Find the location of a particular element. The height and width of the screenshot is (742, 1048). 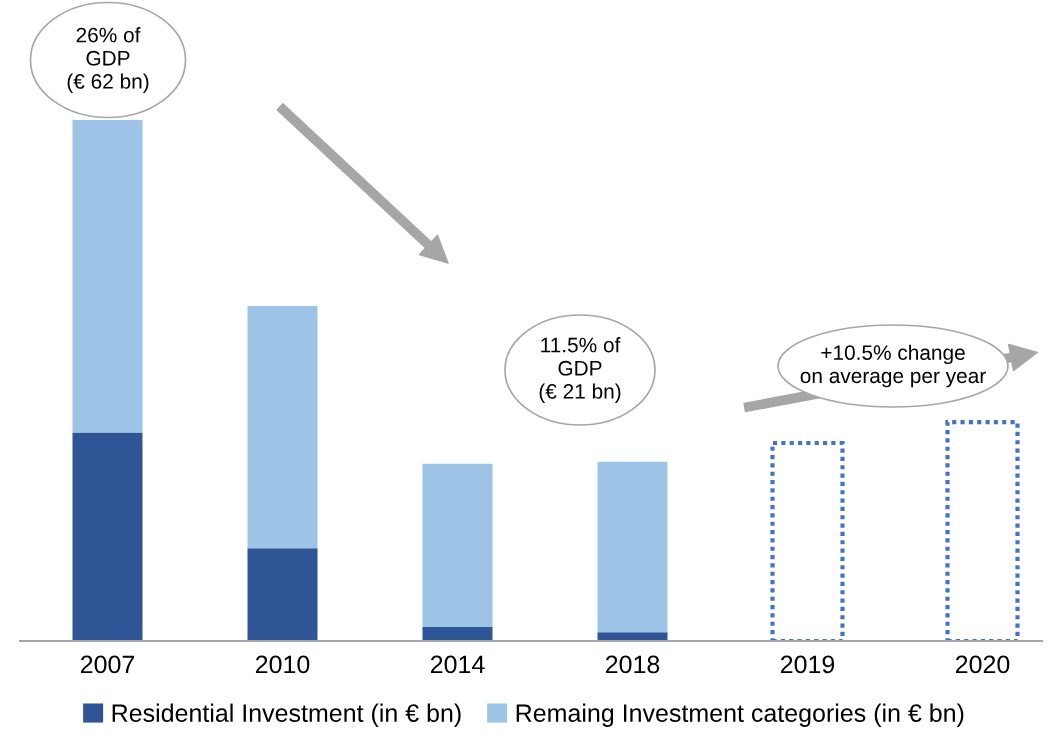

text: 26% of GDP (€ 62 bn) is located at coordinates (108, 60).